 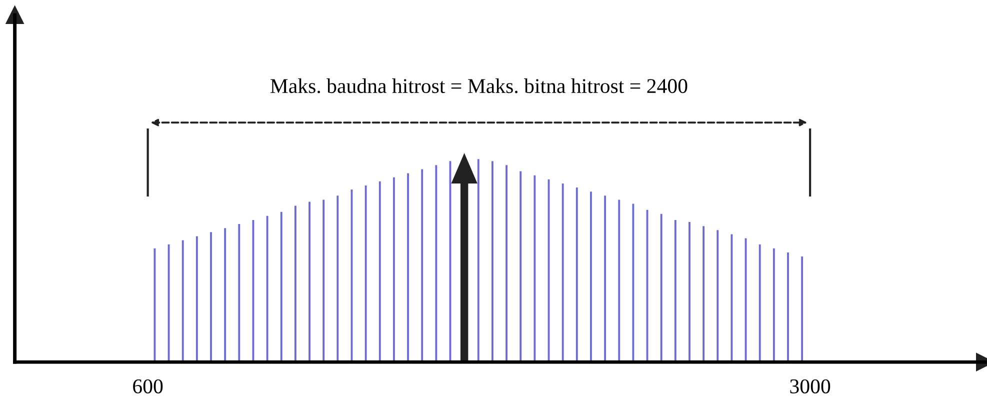 What do you see at coordinates (479, 86) in the screenshot?
I see `text: Maks. baudna hitrost = Maks. bitna hitrost = 2400` at bounding box center [479, 86].